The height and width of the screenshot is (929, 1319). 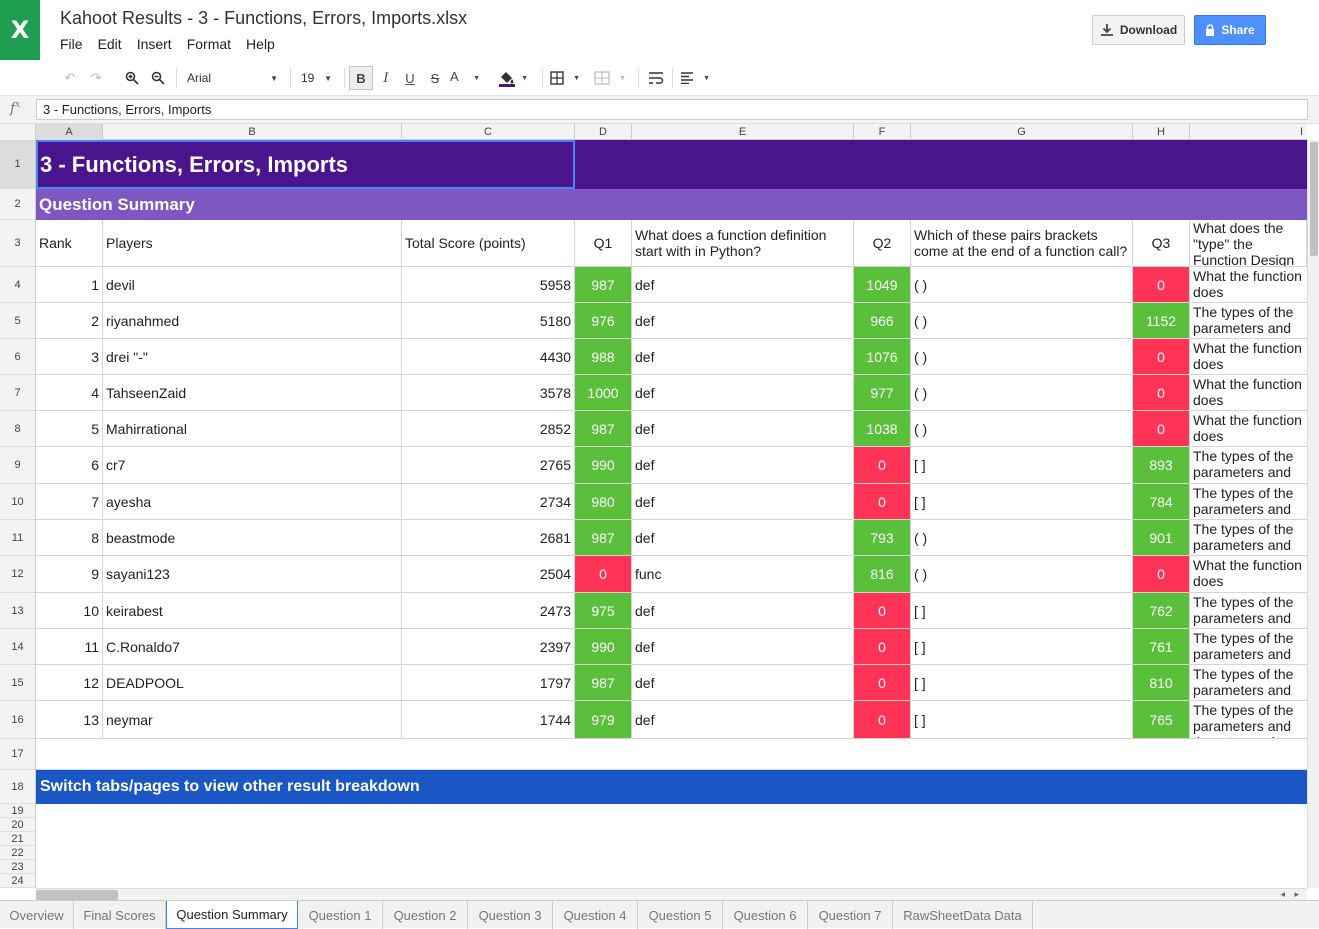 What do you see at coordinates (882, 285) in the screenshot?
I see `q2-score-cell: 1049` at bounding box center [882, 285].